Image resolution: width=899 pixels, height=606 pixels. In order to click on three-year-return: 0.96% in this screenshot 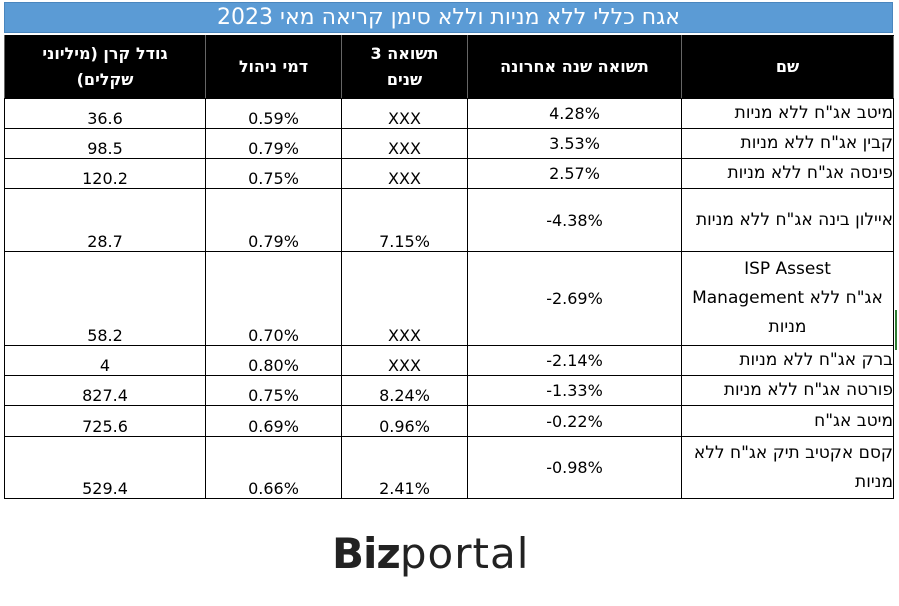, I will do `click(404, 421)`.